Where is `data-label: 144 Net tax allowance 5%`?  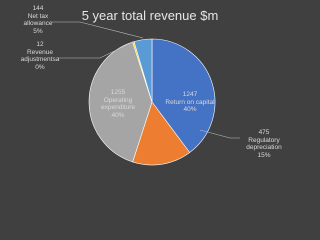
data-label: 144 Net tax allowance 5% is located at coordinates (38, 20).